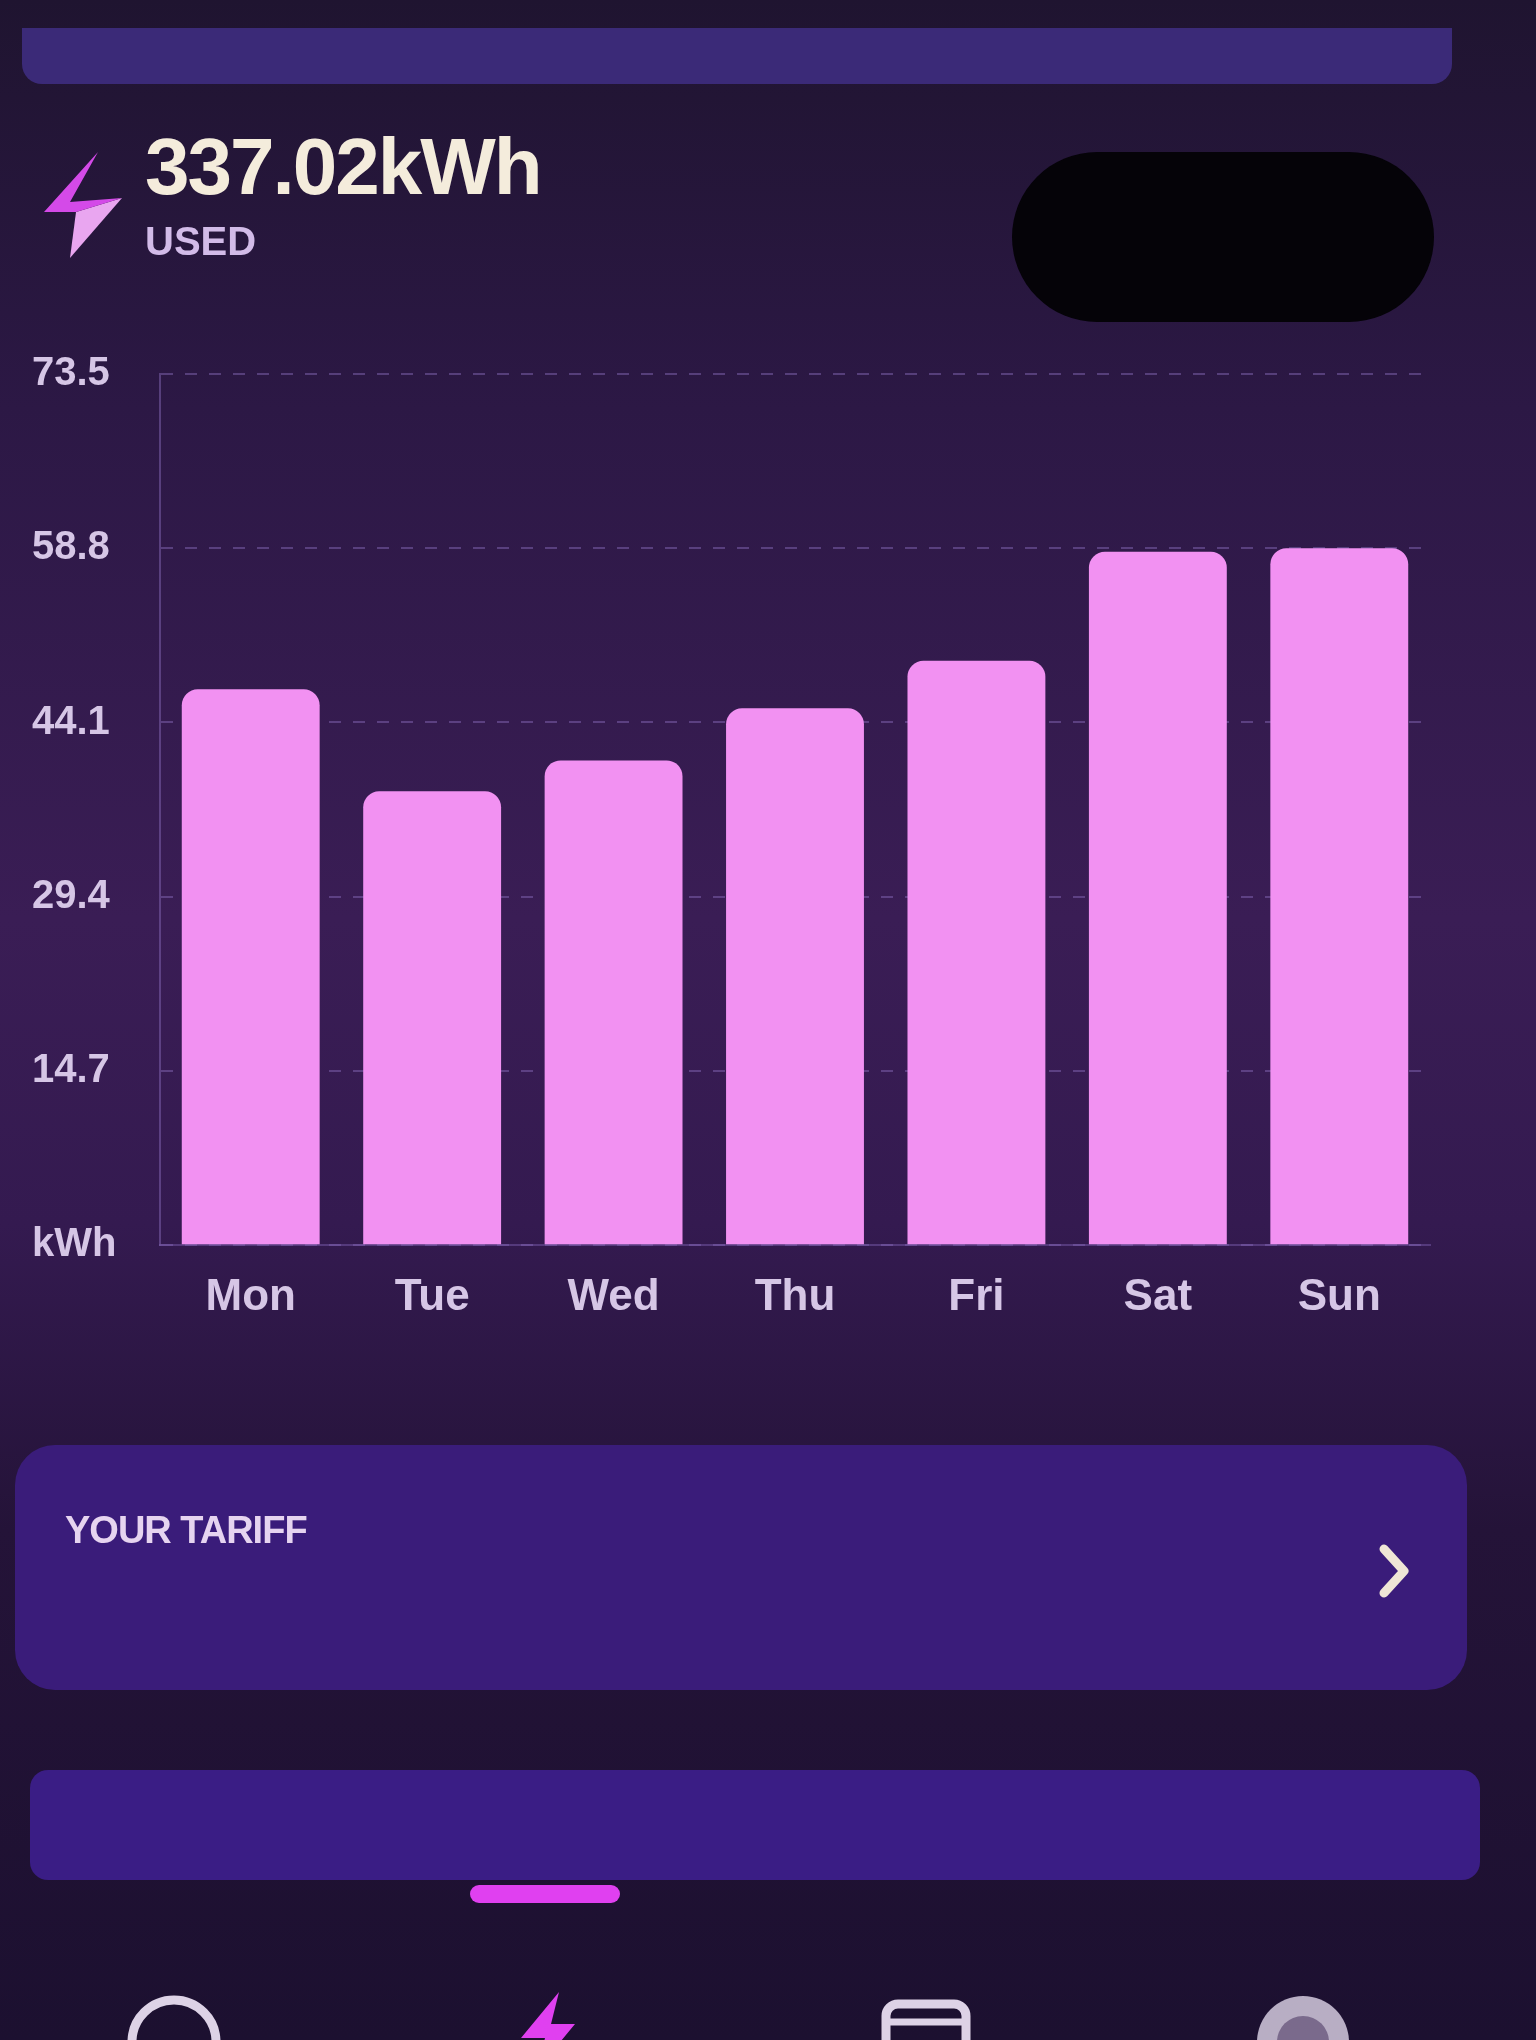  What do you see at coordinates (613, 1294) in the screenshot?
I see `x-tick-label: Wed` at bounding box center [613, 1294].